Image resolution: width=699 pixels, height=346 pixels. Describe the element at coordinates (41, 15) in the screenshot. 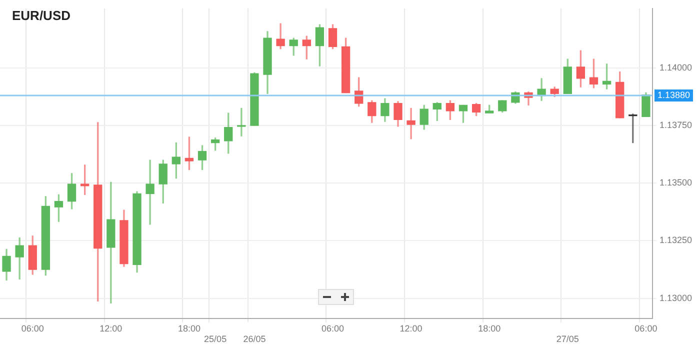

I see `chart-title: EUR/USD` at that location.